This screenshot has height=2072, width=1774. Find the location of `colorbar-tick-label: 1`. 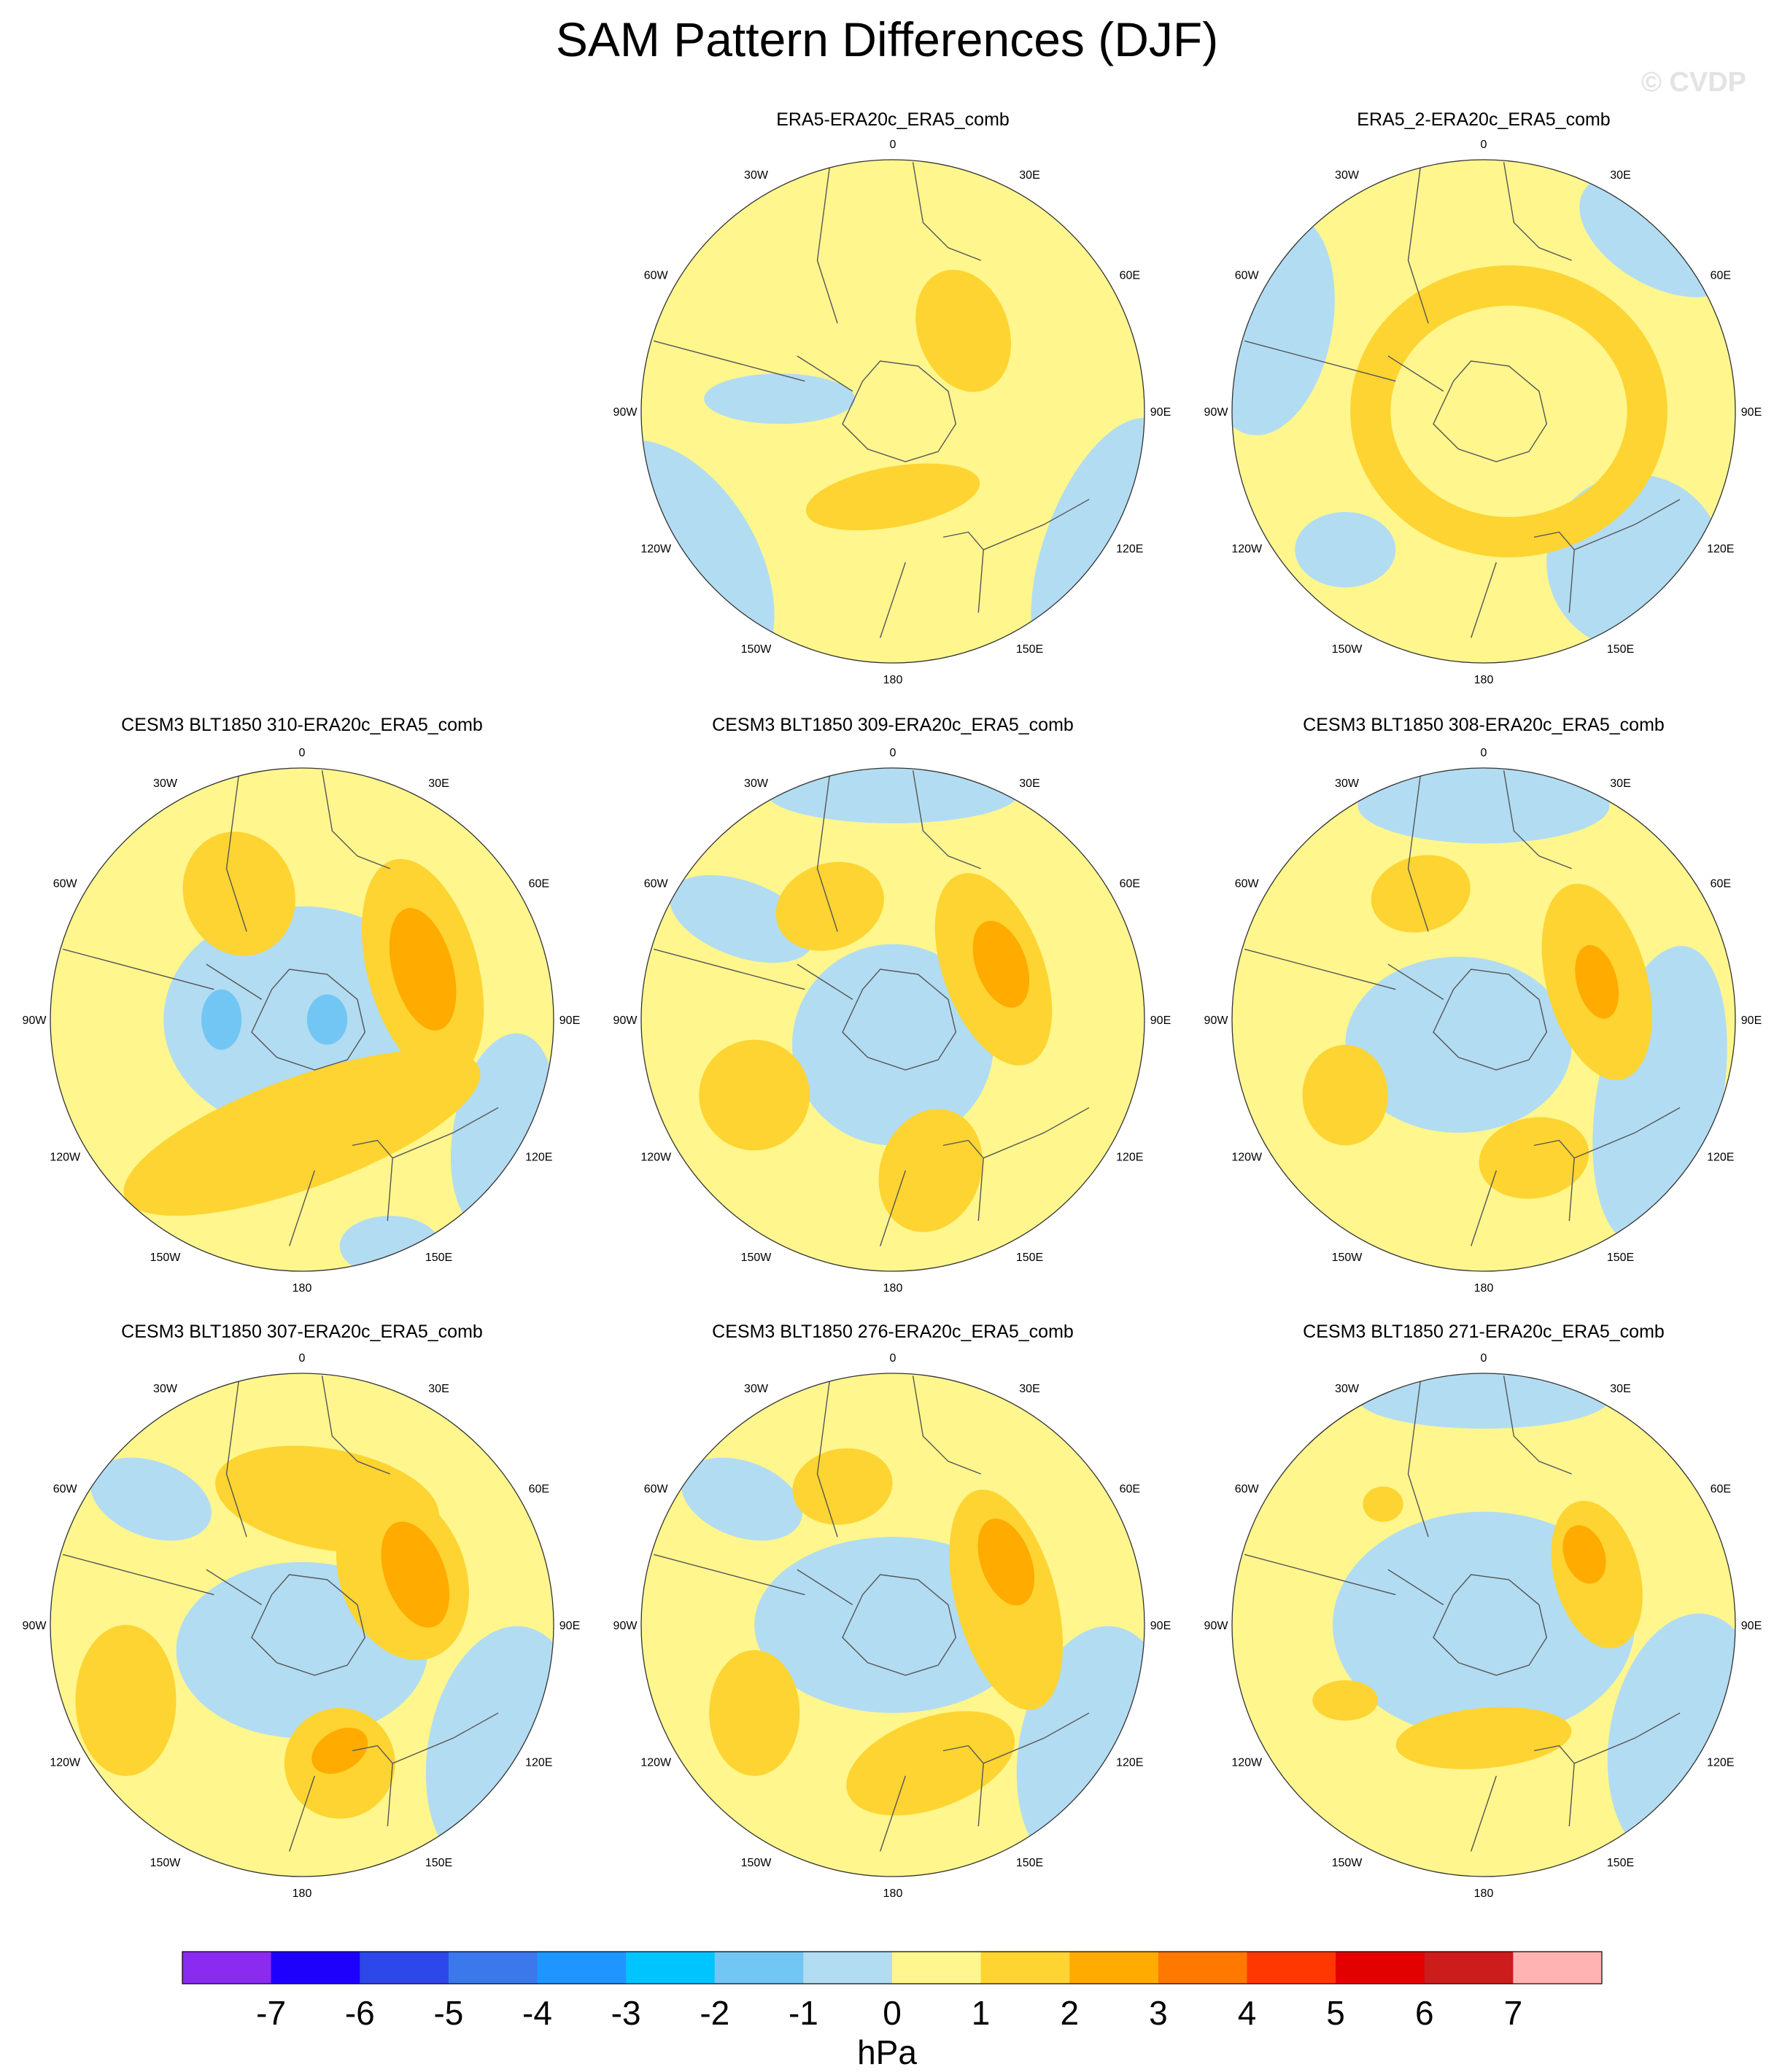

colorbar-tick-label: 1 is located at coordinates (981, 2013).